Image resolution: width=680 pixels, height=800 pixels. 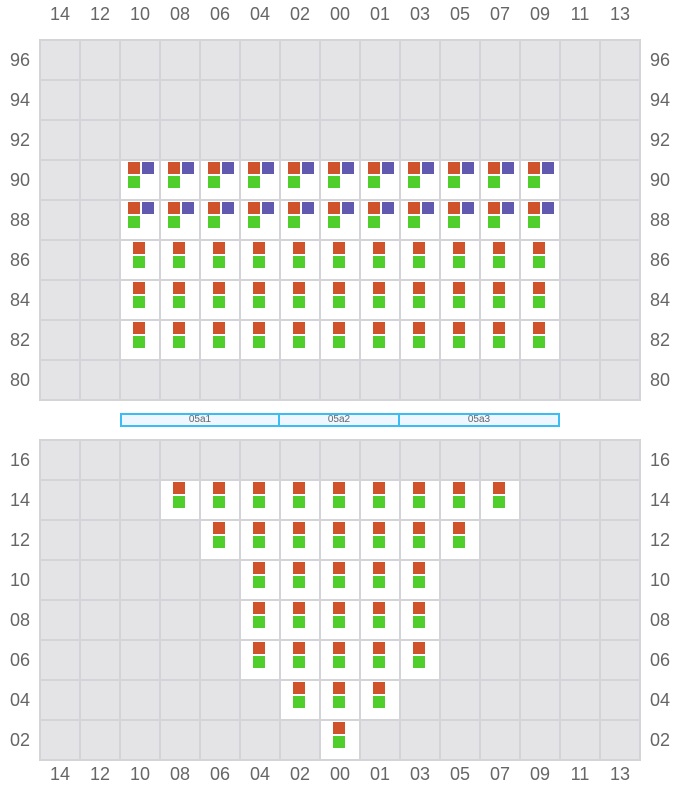 What do you see at coordinates (339, 420) in the screenshot?
I see `zone-05a2: 05a2` at bounding box center [339, 420].